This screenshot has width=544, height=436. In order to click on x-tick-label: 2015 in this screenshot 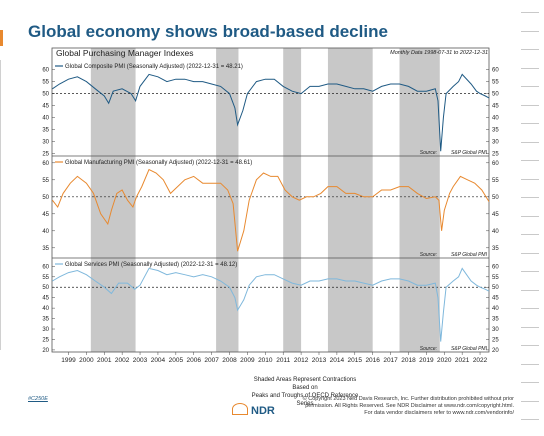, I will do `click(355, 360)`.